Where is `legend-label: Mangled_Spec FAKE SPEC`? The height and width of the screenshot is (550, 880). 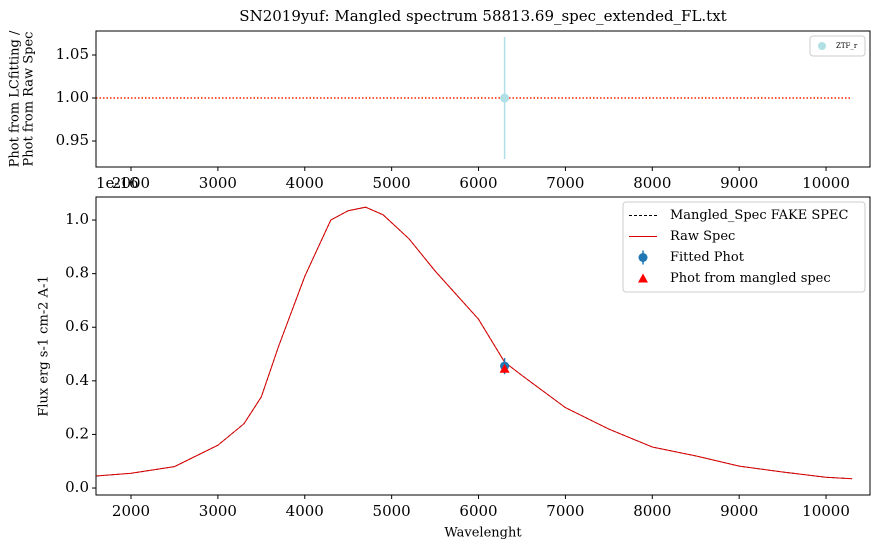
legend-label: Mangled_Spec FAKE SPEC is located at coordinates (759, 215).